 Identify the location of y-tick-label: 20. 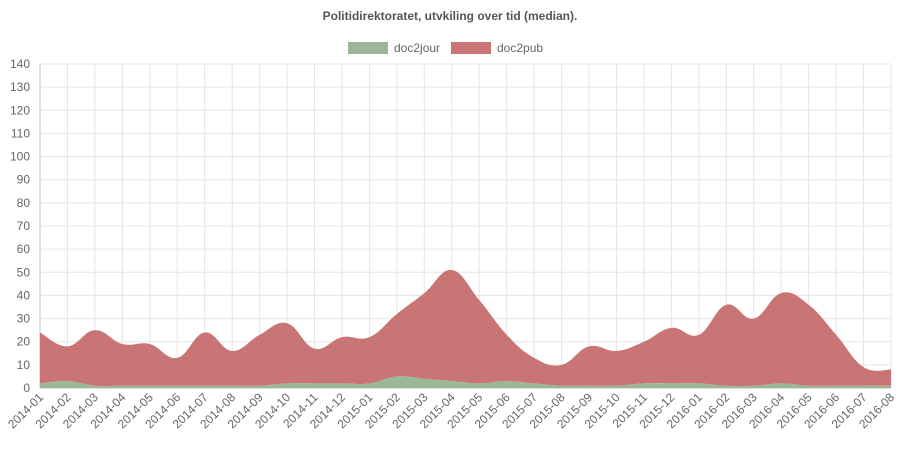
(24, 342).